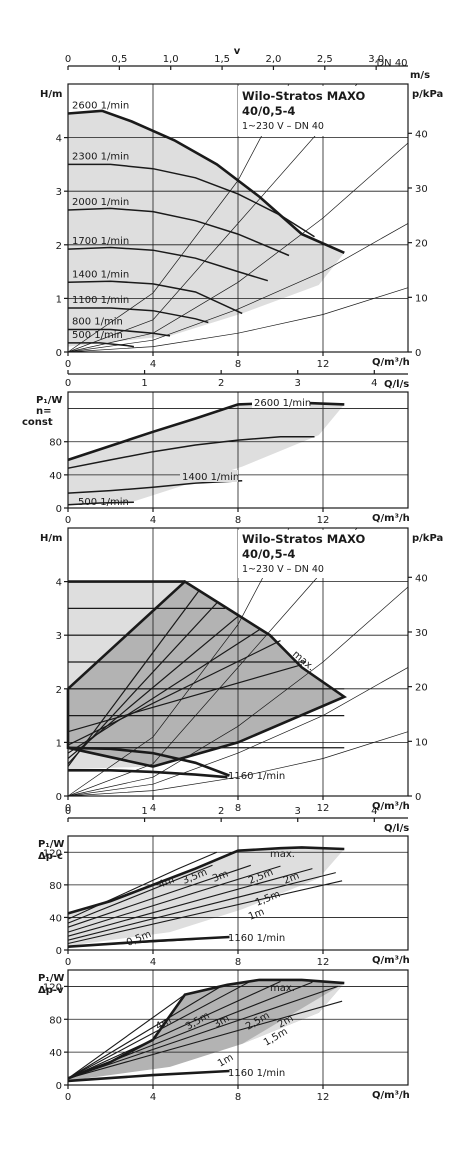 The image size is (474, 1157). I want to click on h-modes-y2tick-label: 10, so click(421, 742).